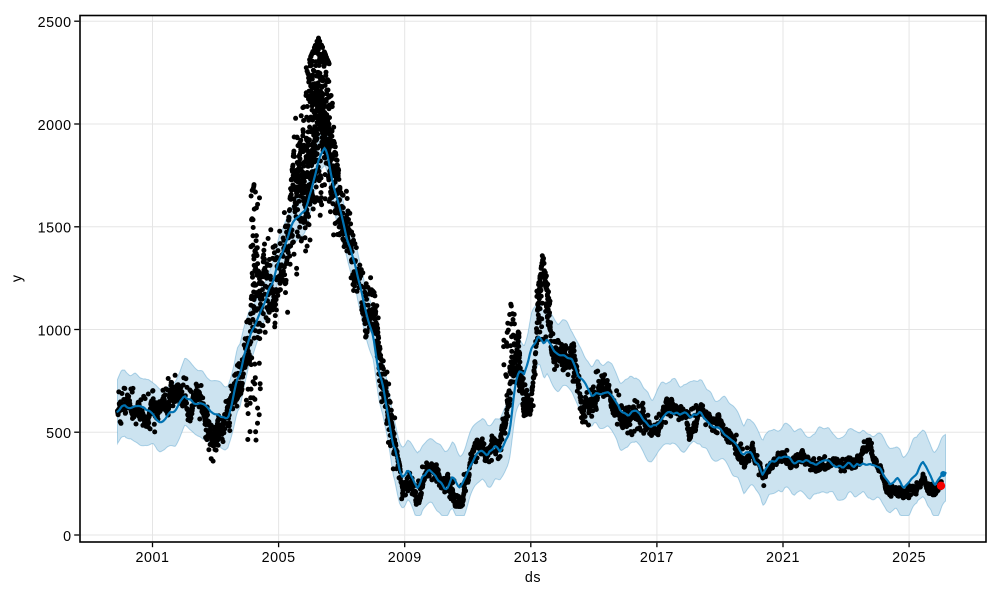 Image resolution: width=1000 pixels, height=600 pixels. What do you see at coordinates (59, 434) in the screenshot?
I see `svg-text: 500` at bounding box center [59, 434].